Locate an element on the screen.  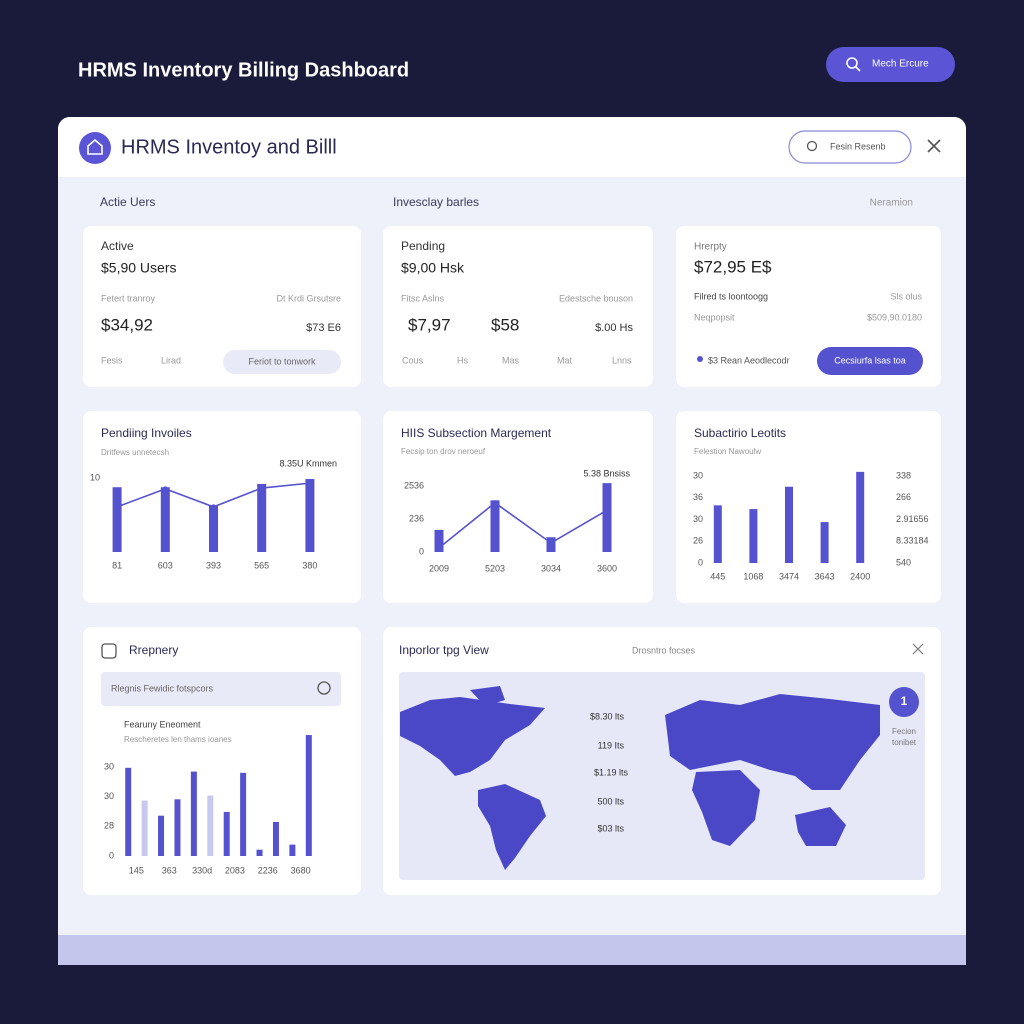
label: Neqpopsit is located at coordinates (714, 317).